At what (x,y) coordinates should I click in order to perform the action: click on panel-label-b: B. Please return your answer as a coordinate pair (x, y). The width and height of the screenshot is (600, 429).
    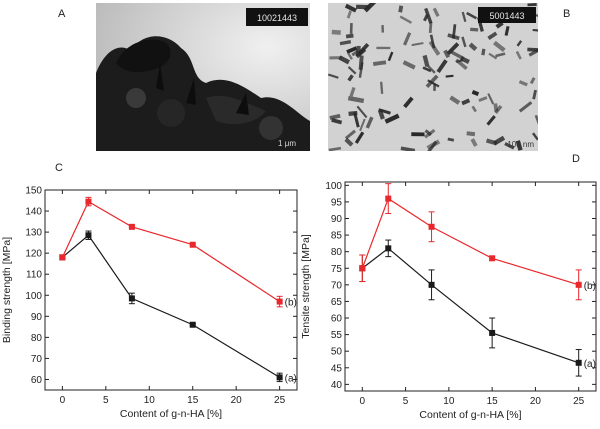
    Looking at the image, I should click on (567, 14).